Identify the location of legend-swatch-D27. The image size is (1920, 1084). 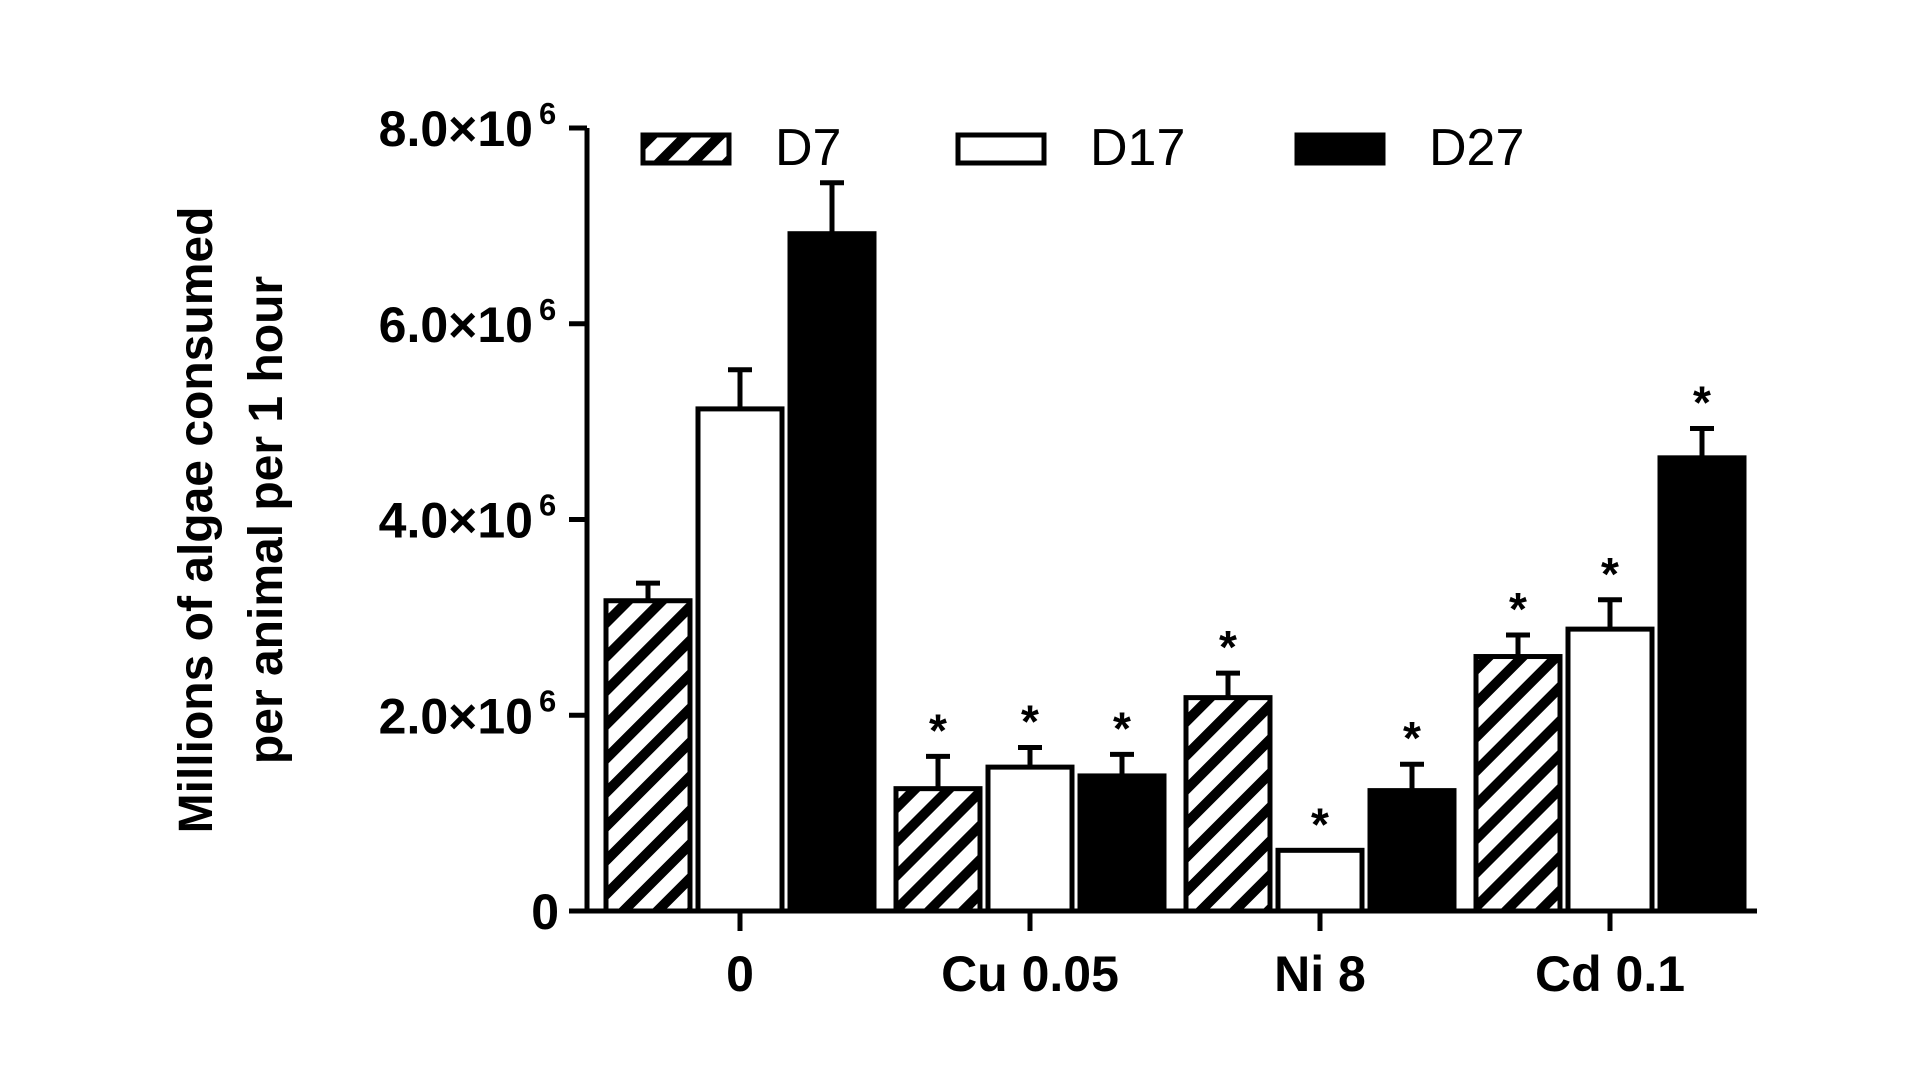
(1340, 149).